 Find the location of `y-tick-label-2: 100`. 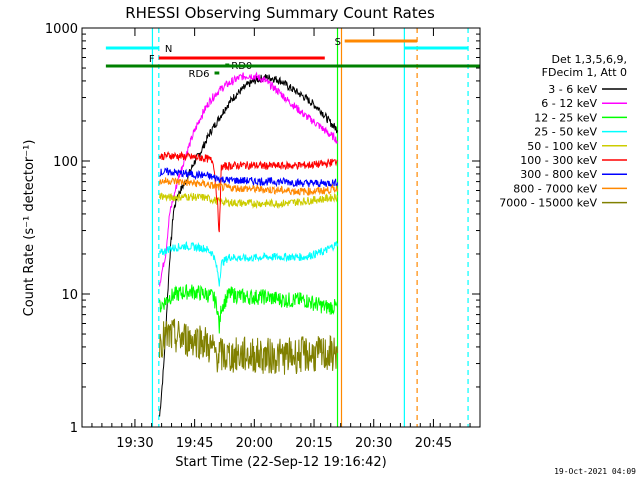

y-tick-label-2: 100 is located at coordinates (65, 162).